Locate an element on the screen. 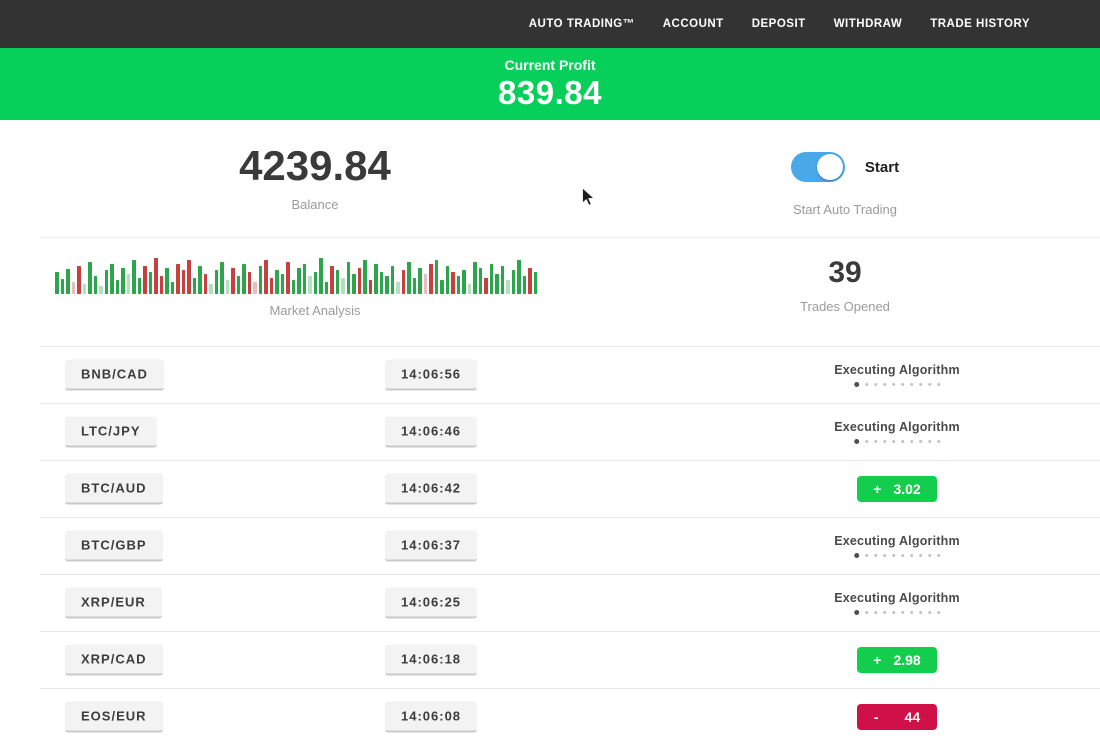  market-analysis-chart is located at coordinates (295, 274).